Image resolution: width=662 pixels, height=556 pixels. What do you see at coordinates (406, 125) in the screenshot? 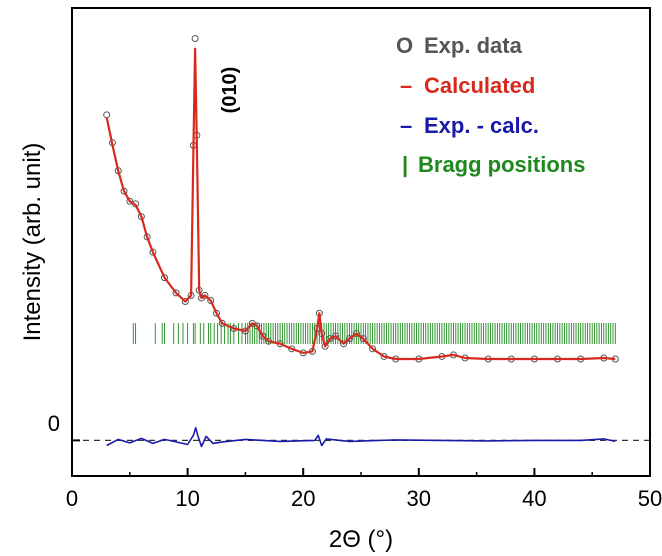
I see `legend-diff-symbol: –` at bounding box center [406, 125].